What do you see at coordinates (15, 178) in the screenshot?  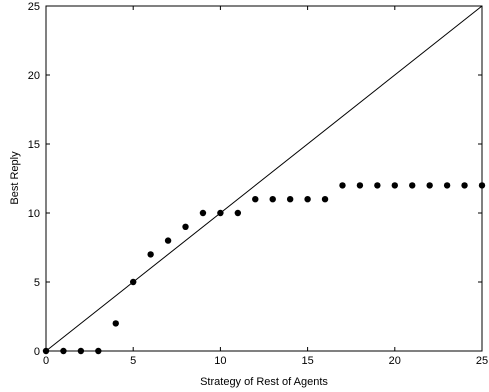 I see `y-axis-title: Best Reply` at bounding box center [15, 178].